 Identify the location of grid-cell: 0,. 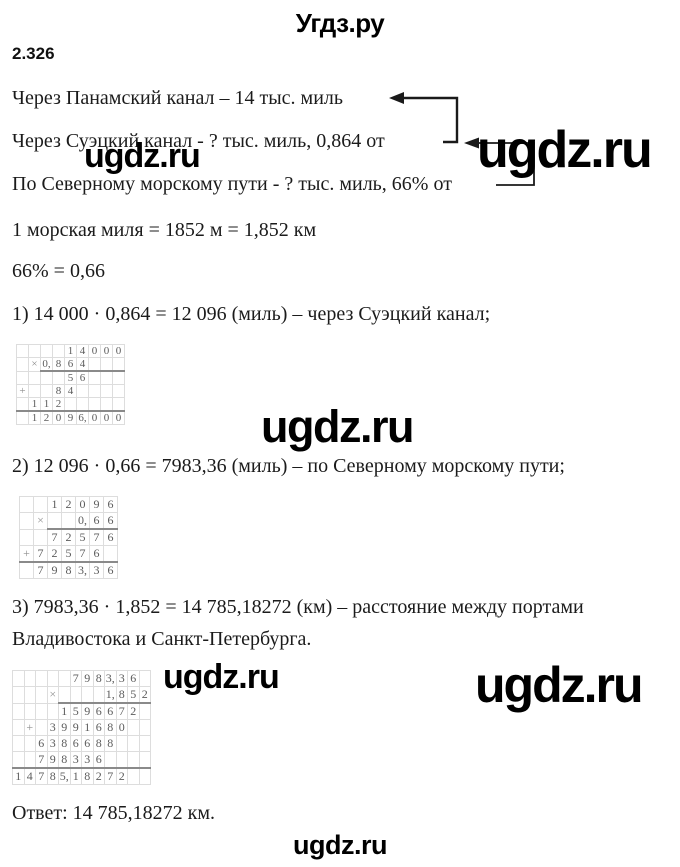
(46, 364).